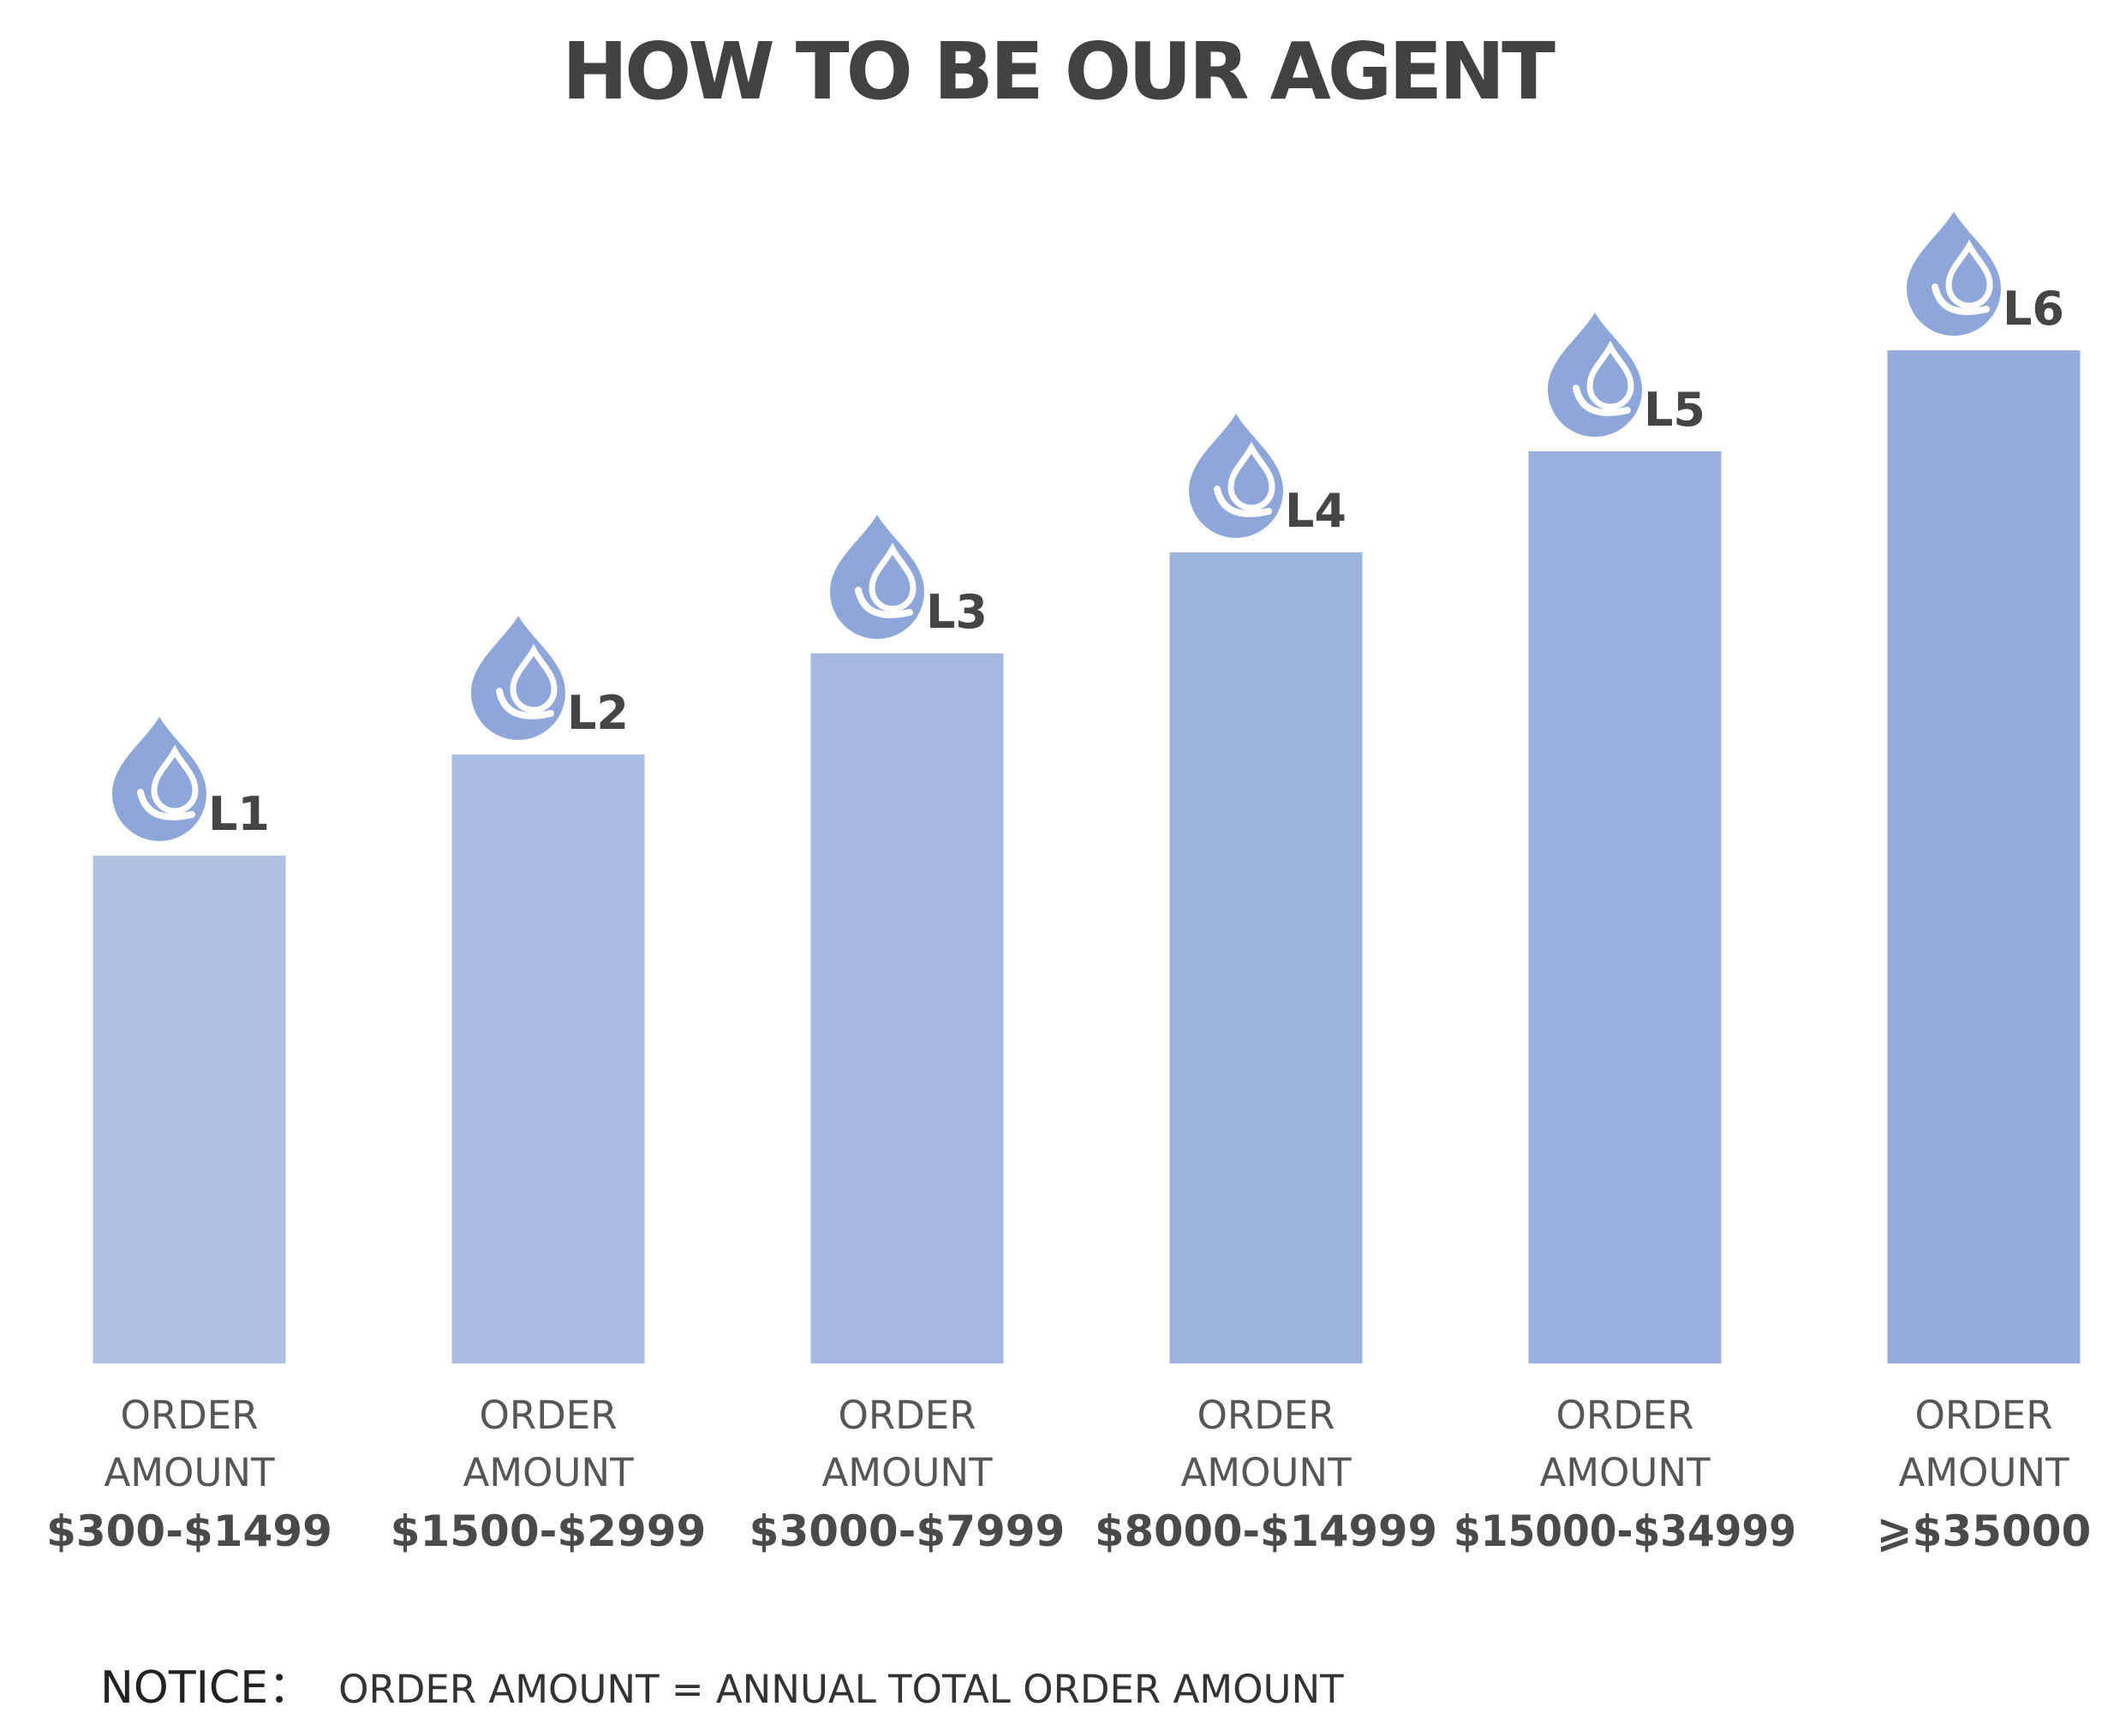  I want to click on bar-l3, so click(907, 1008).